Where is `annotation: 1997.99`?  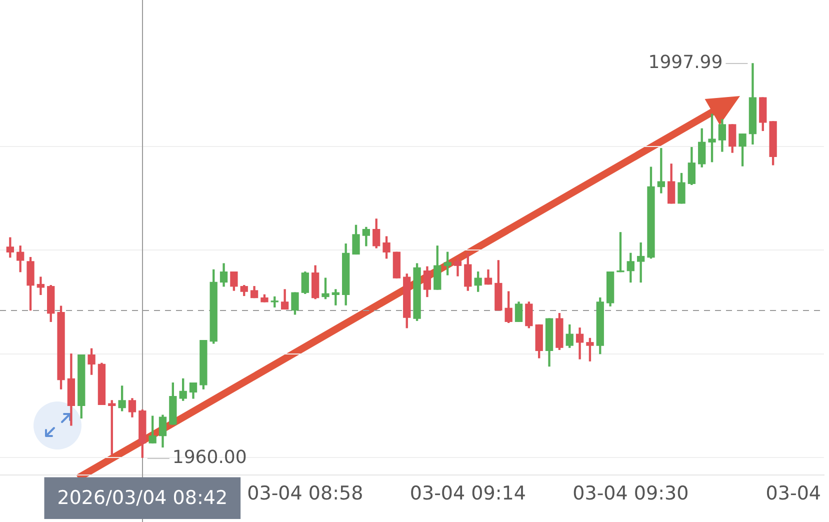 annotation: 1997.99 is located at coordinates (685, 63).